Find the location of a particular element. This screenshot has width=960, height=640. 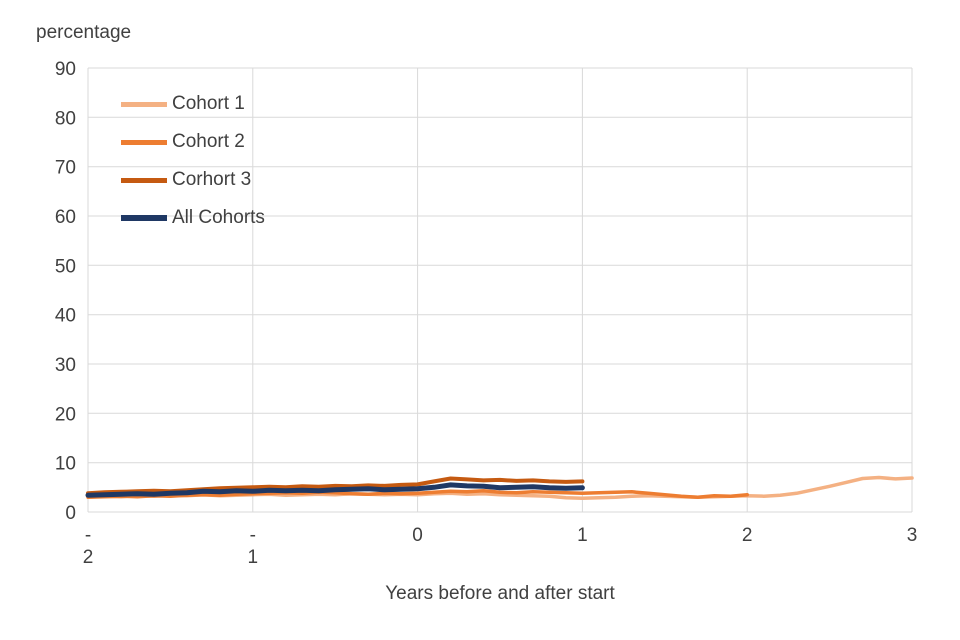

legend-item-corhort-3: Corhort 3 is located at coordinates (193, 180).